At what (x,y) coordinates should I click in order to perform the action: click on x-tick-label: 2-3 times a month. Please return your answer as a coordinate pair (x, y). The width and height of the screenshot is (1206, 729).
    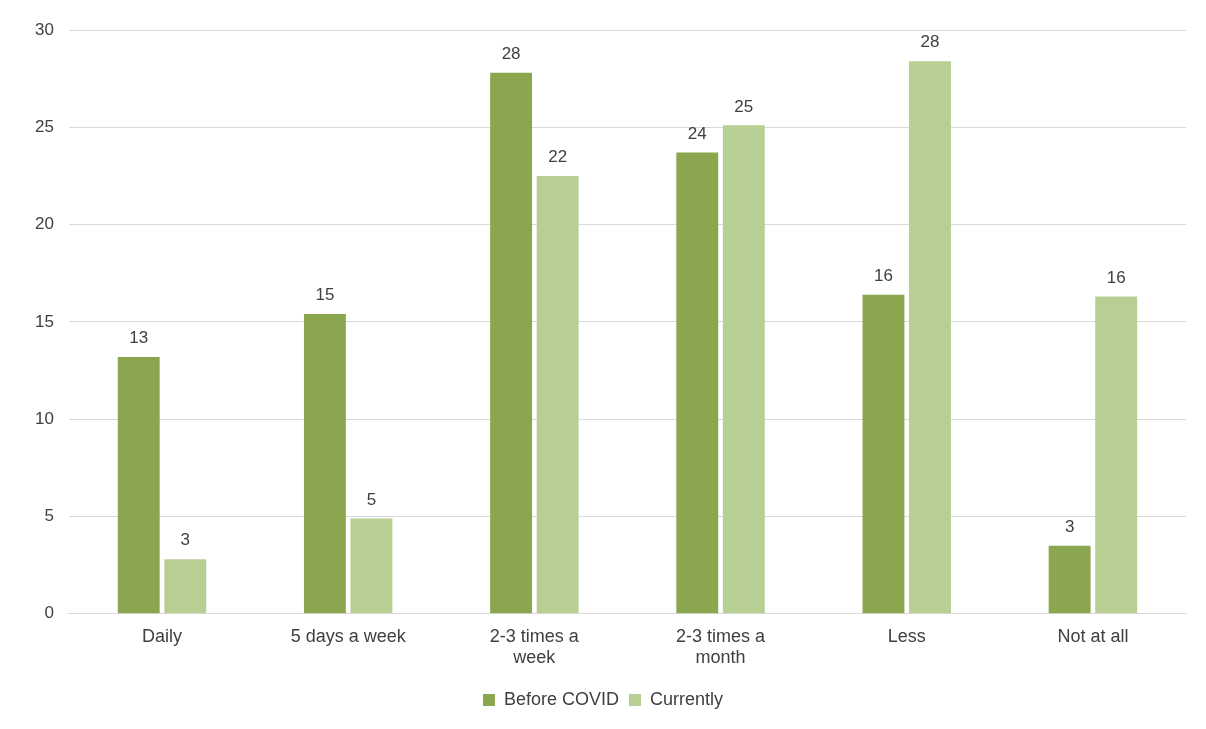
    Looking at the image, I should click on (721, 646).